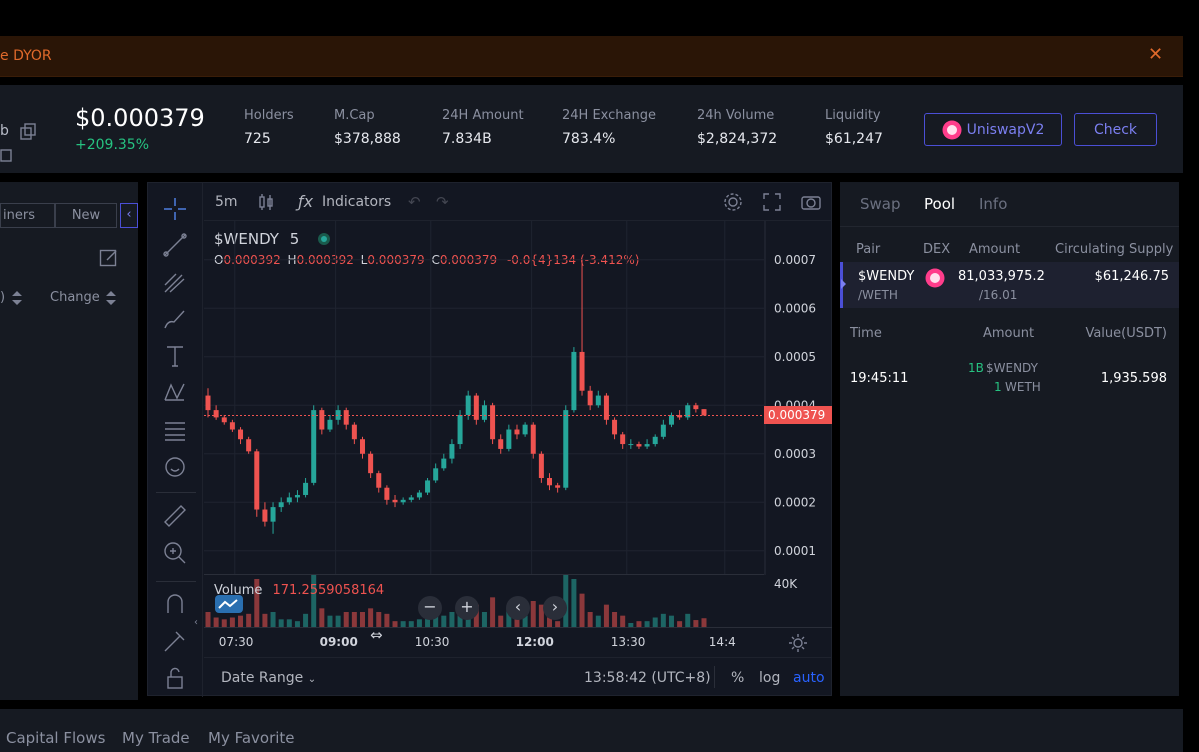  Describe the element at coordinates (737, 139) in the screenshot. I see `stat-value: $2,824,372` at that location.